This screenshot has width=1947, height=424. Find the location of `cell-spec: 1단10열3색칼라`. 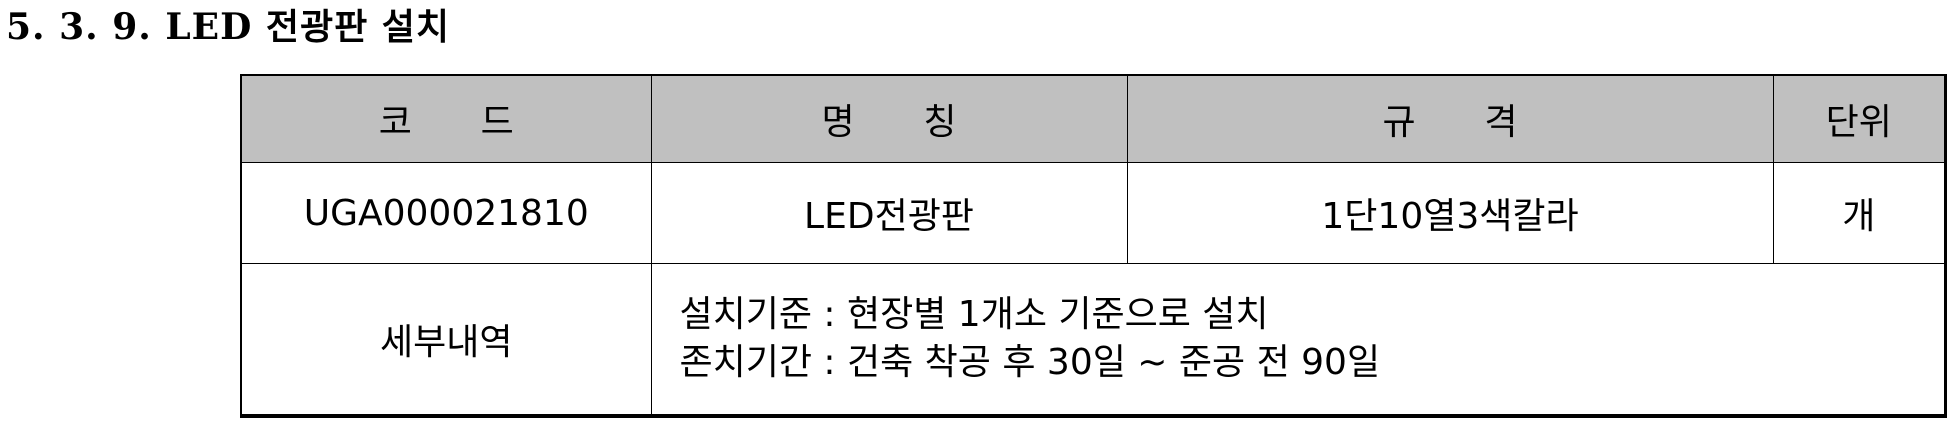

cell-spec: 1단10열3색칼라 is located at coordinates (1450, 213).